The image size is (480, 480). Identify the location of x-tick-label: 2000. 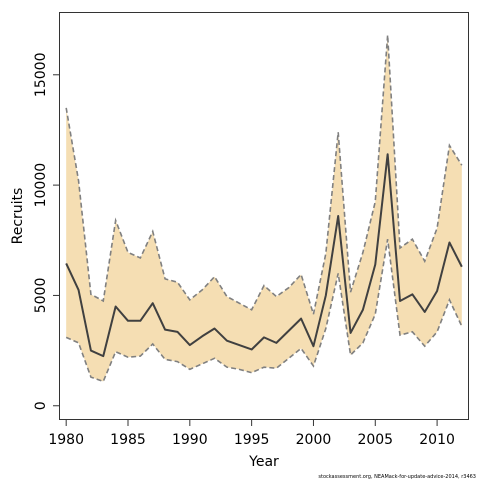
(314, 440).